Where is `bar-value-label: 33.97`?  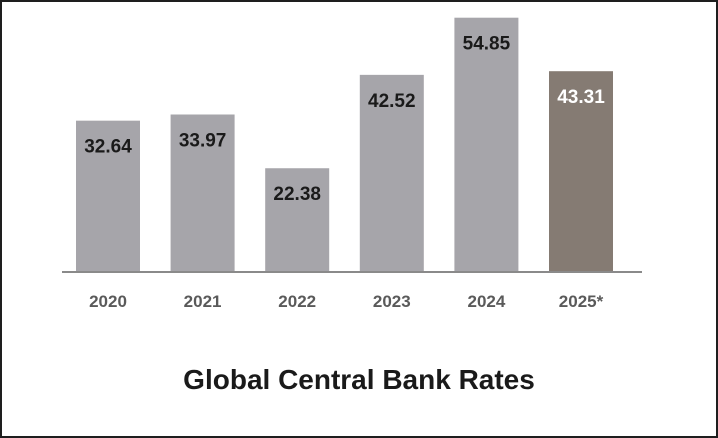 bar-value-label: 33.97 is located at coordinates (203, 141).